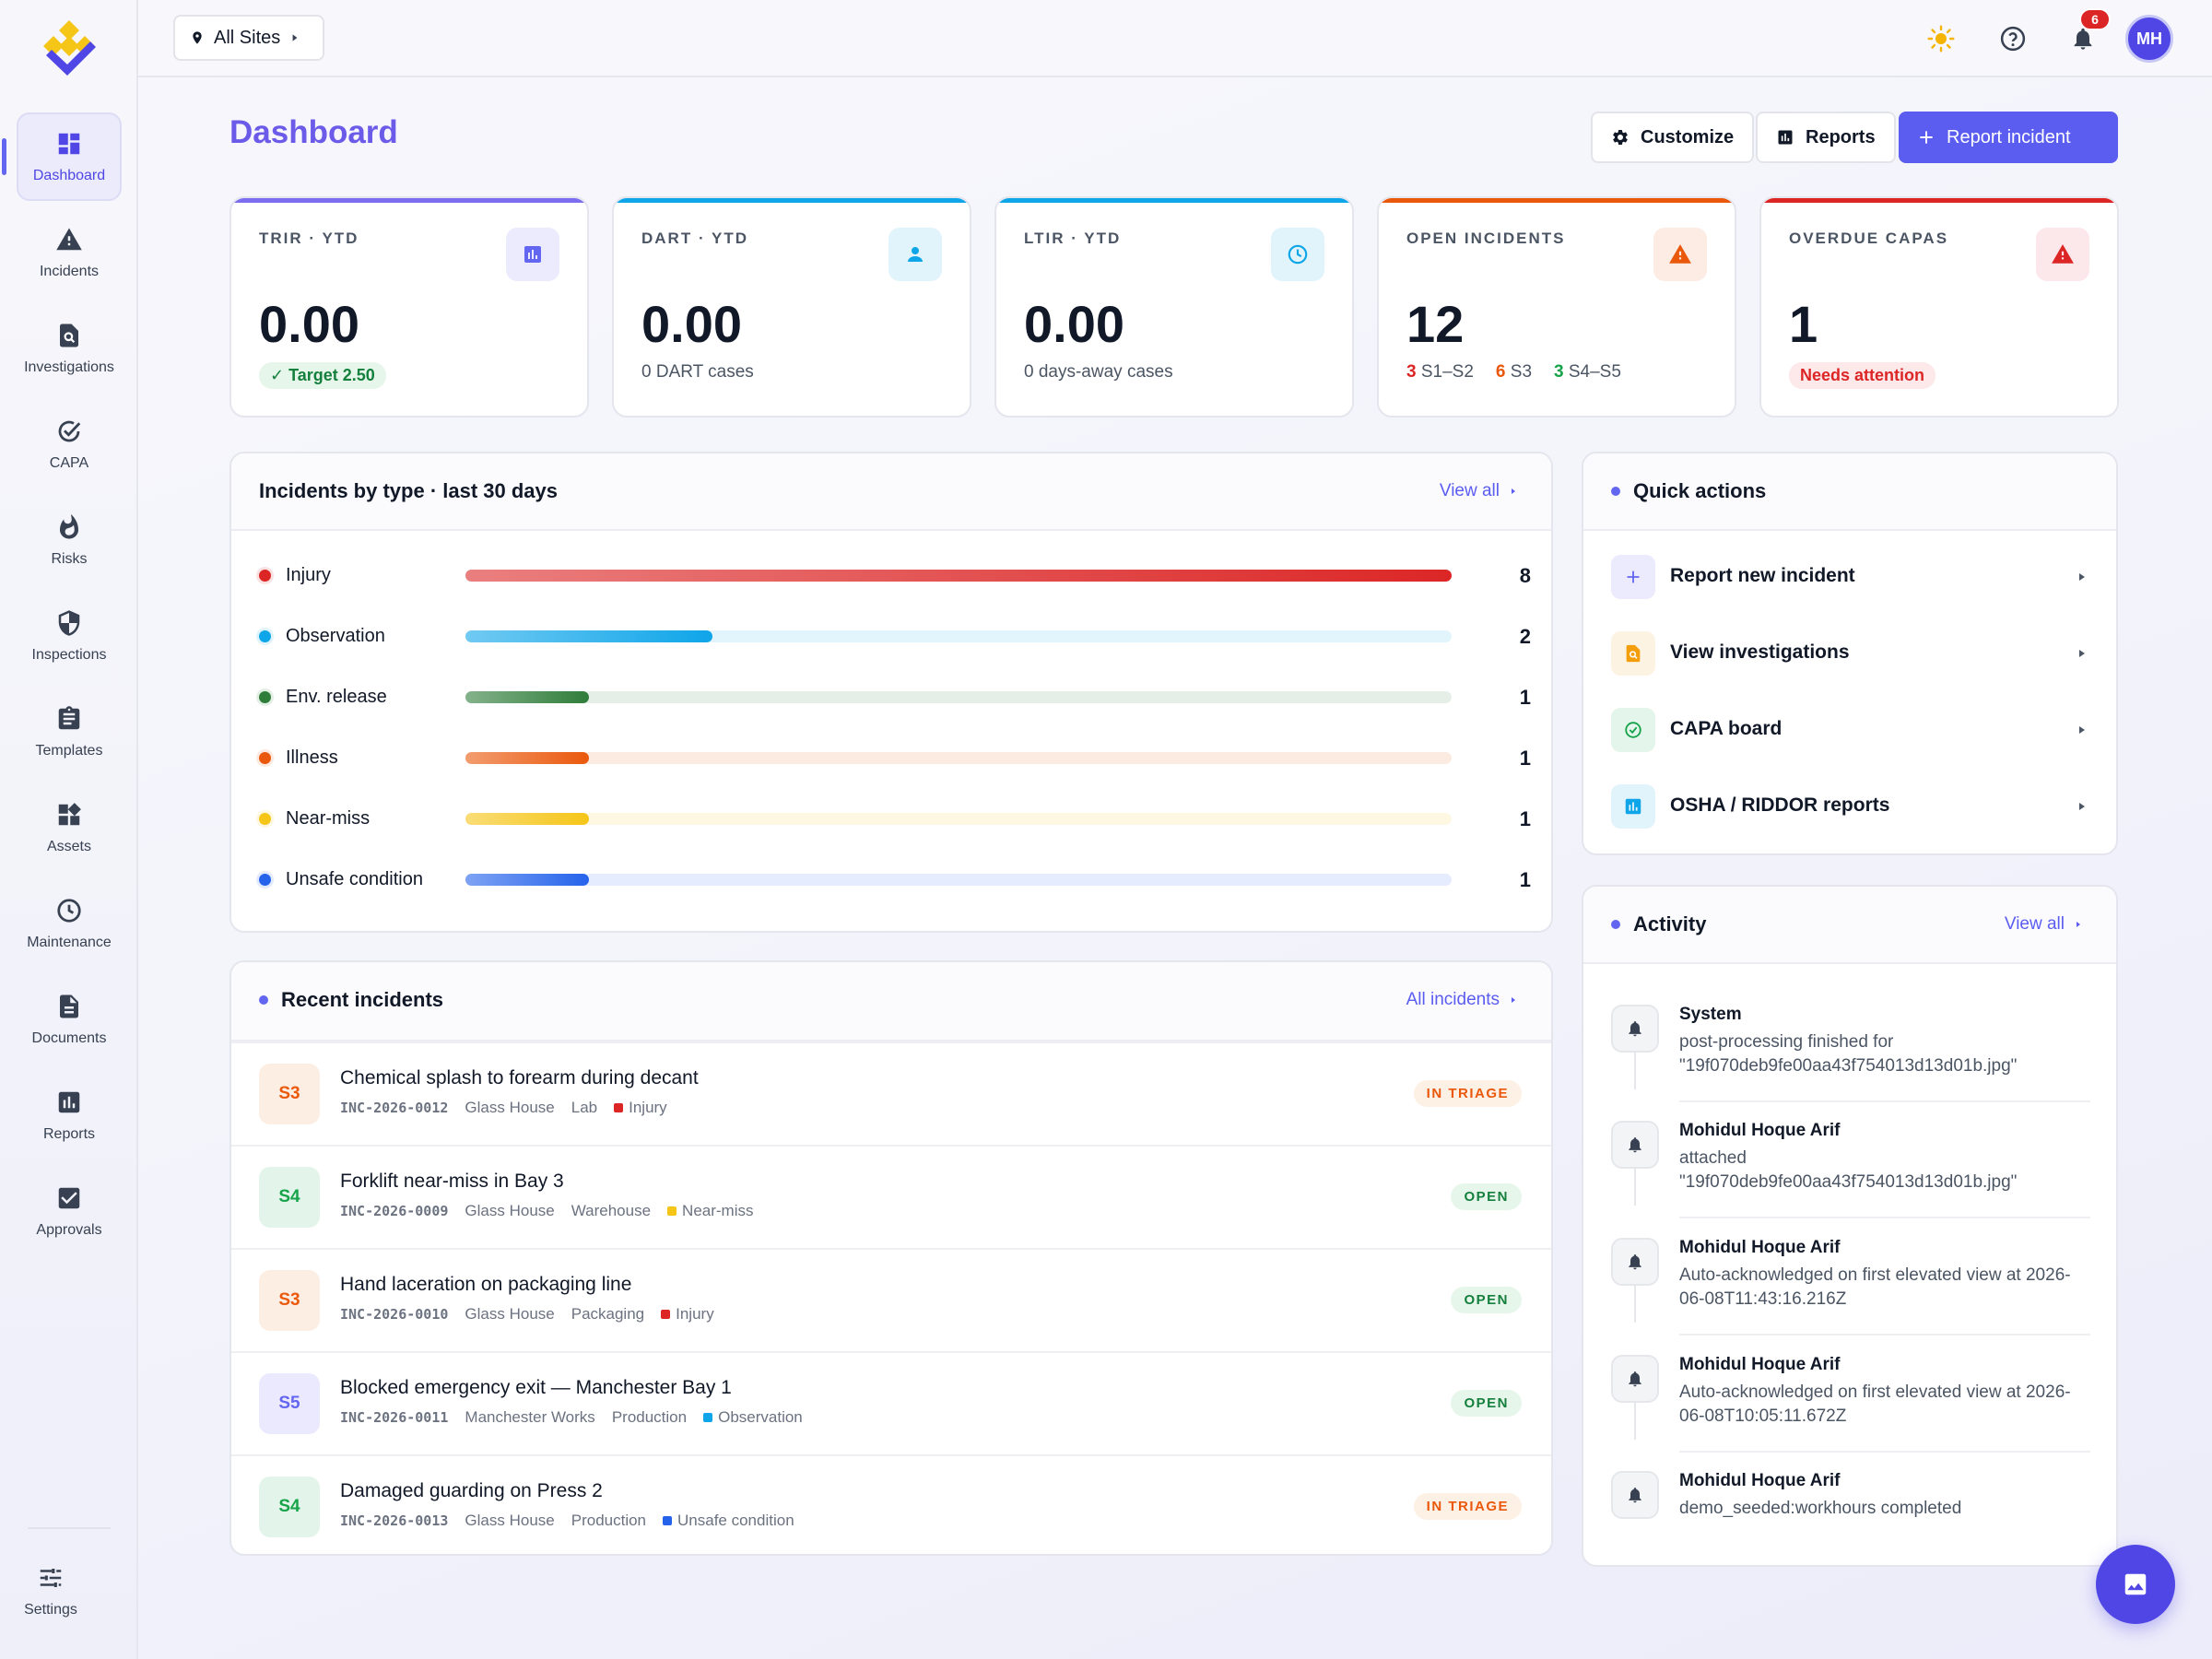 The height and width of the screenshot is (1659, 2212). What do you see at coordinates (69, 271) in the screenshot?
I see `nav-label: Incidents` at bounding box center [69, 271].